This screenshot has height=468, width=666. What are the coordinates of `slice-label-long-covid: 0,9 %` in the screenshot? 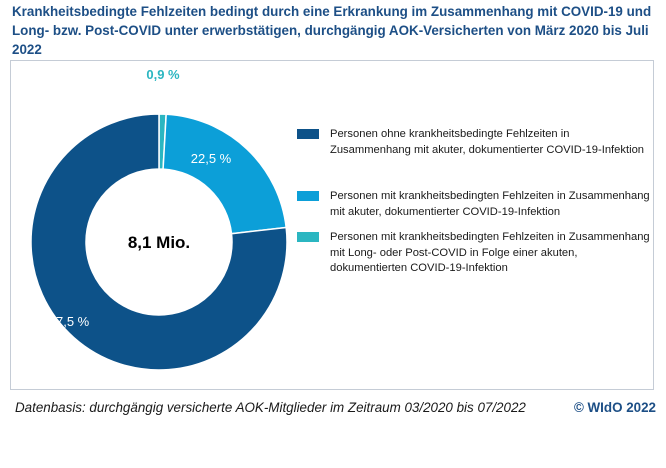 It's located at (163, 74).